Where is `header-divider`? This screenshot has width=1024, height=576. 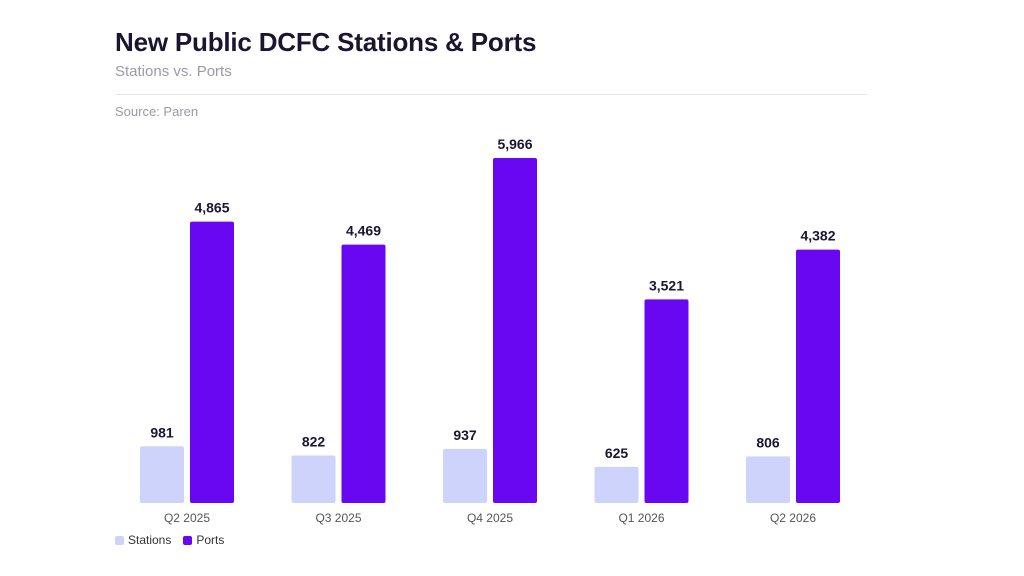
header-divider is located at coordinates (491, 94).